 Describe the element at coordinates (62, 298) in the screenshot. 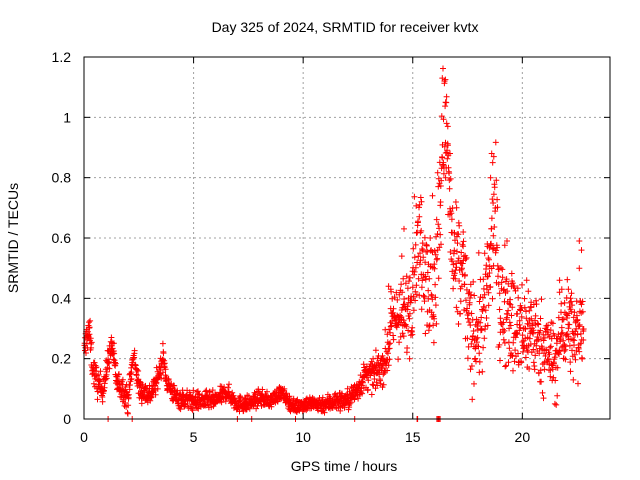

I see `y-tick-label: 0.4` at that location.